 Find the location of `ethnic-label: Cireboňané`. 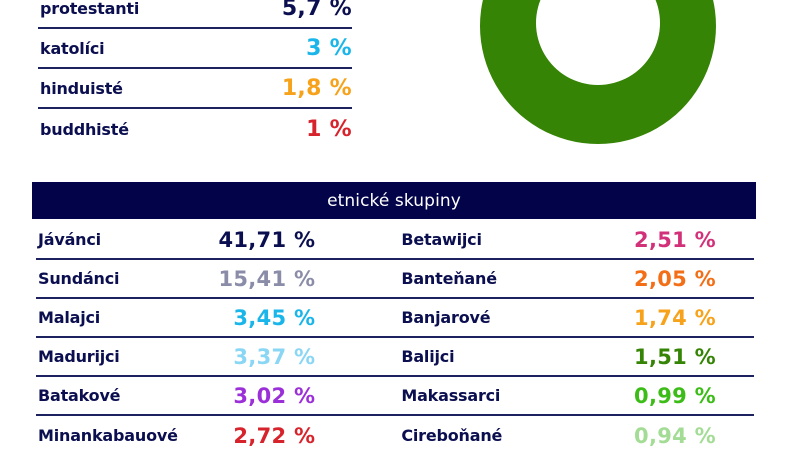

ethnic-label: Cireboňané is located at coordinates (452, 435).